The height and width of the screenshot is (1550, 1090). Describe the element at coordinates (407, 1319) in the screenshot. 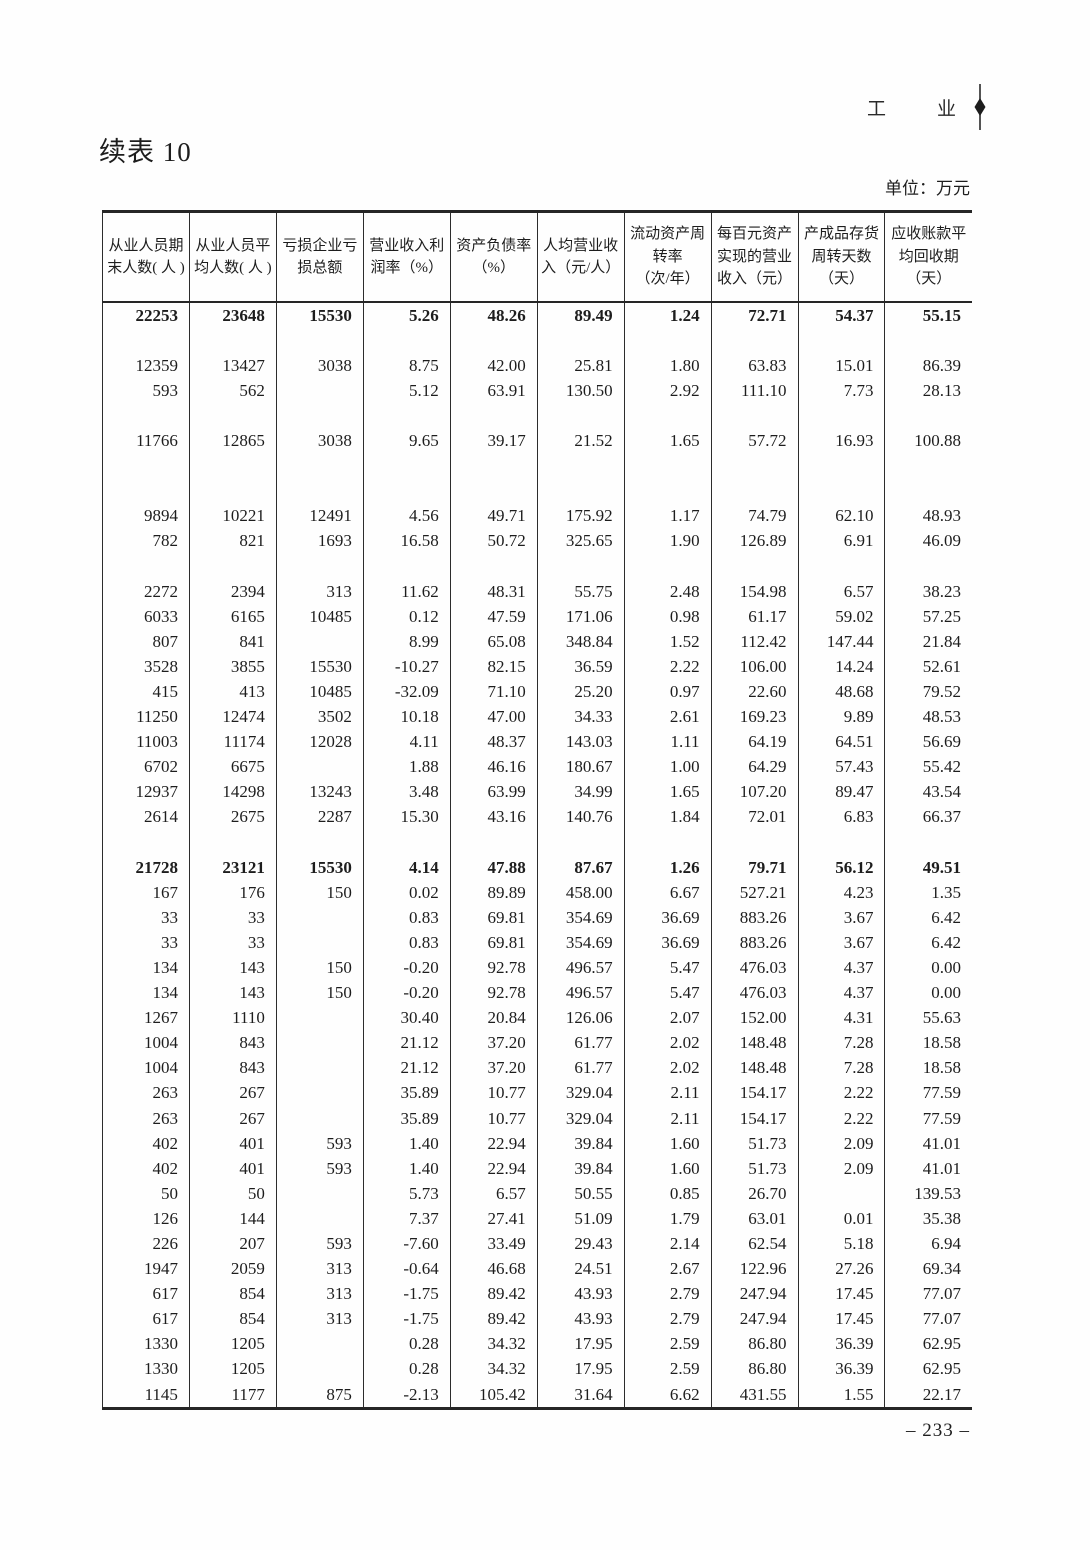

I see `table-cell: -1.75` at that location.